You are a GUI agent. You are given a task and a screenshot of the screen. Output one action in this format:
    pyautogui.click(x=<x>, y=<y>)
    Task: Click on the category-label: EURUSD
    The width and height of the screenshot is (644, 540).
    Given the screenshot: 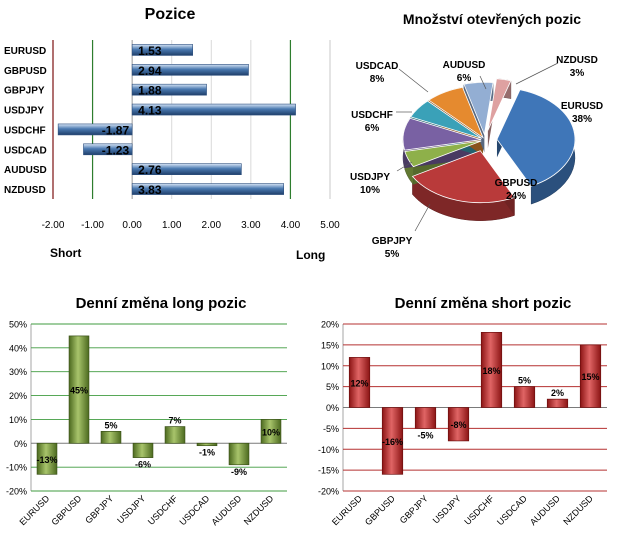 What is the action you would take?
    pyautogui.click(x=347, y=510)
    